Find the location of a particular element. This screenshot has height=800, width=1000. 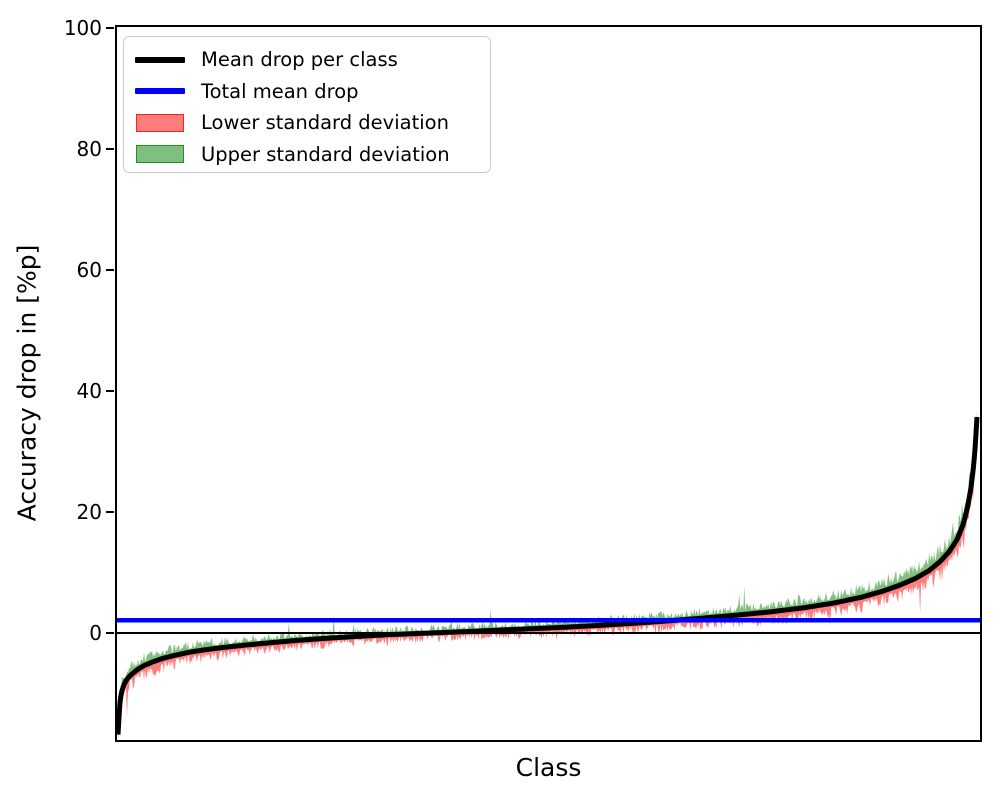

x-axis-label: Class is located at coordinates (548, 767).